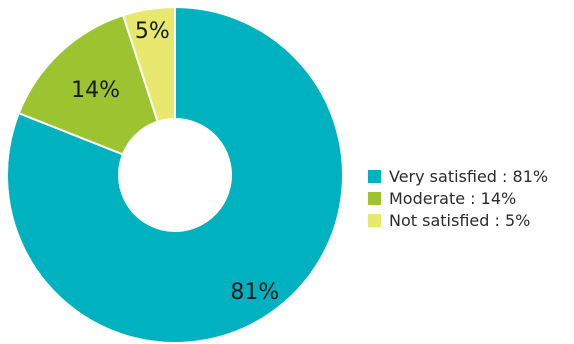 The image size is (574, 344). I want to click on slice-label-moderate: 14%, so click(95, 90).